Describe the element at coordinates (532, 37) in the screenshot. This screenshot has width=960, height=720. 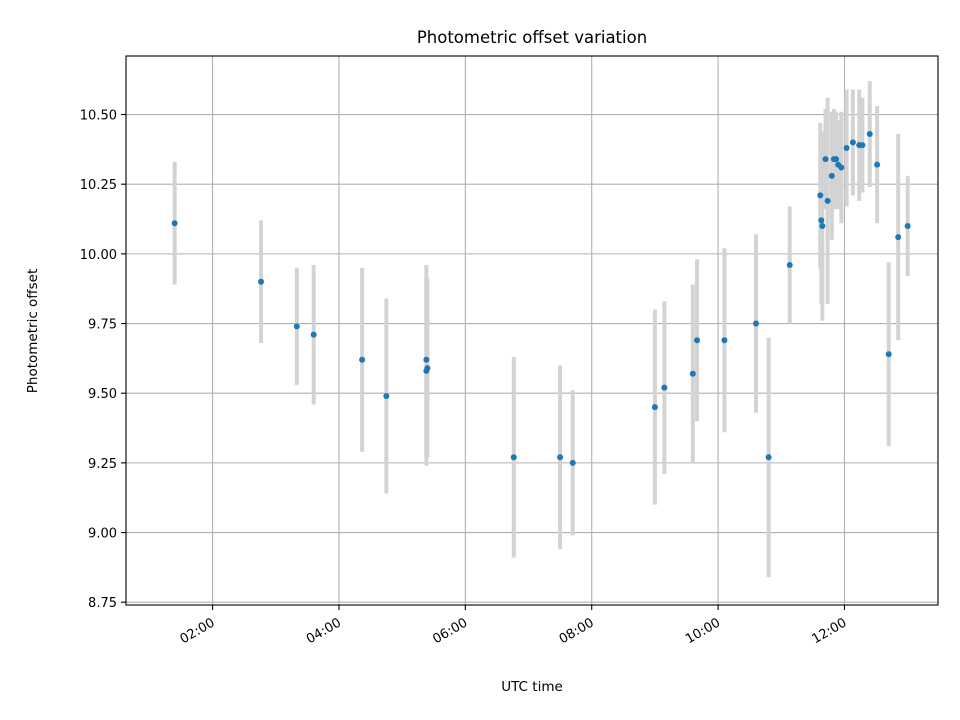
I see `chart-title: Photometric offset variation` at that location.